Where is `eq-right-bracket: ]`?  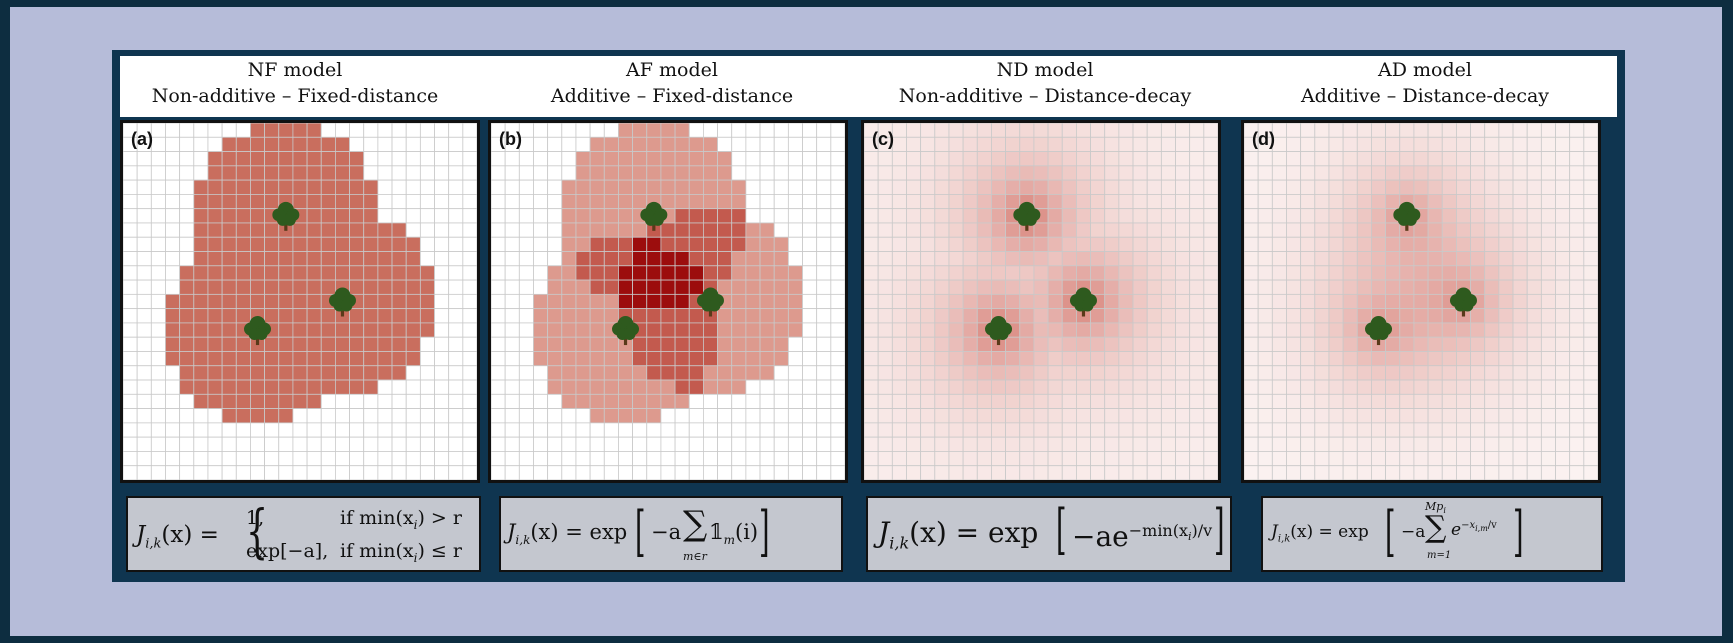
eq-right-bracket: ] is located at coordinates (1518, 531).